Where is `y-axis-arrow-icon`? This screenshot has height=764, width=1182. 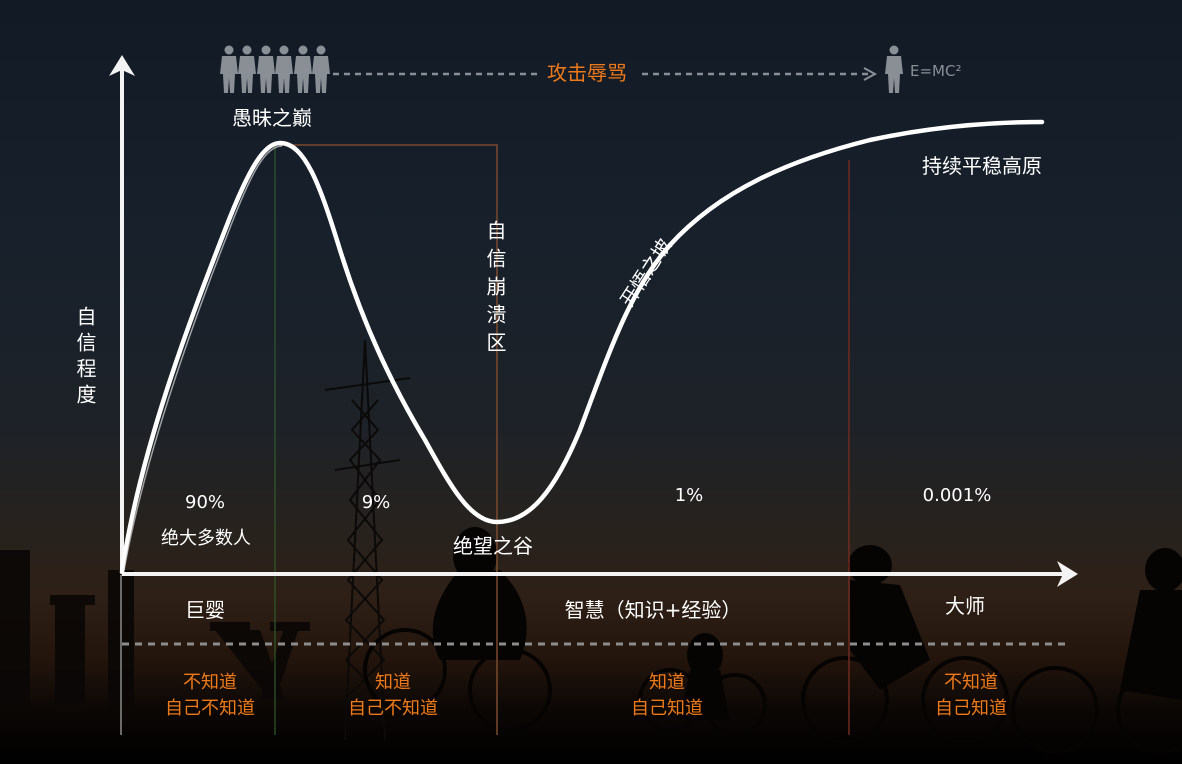
y-axis-arrow-icon is located at coordinates (122, 65).